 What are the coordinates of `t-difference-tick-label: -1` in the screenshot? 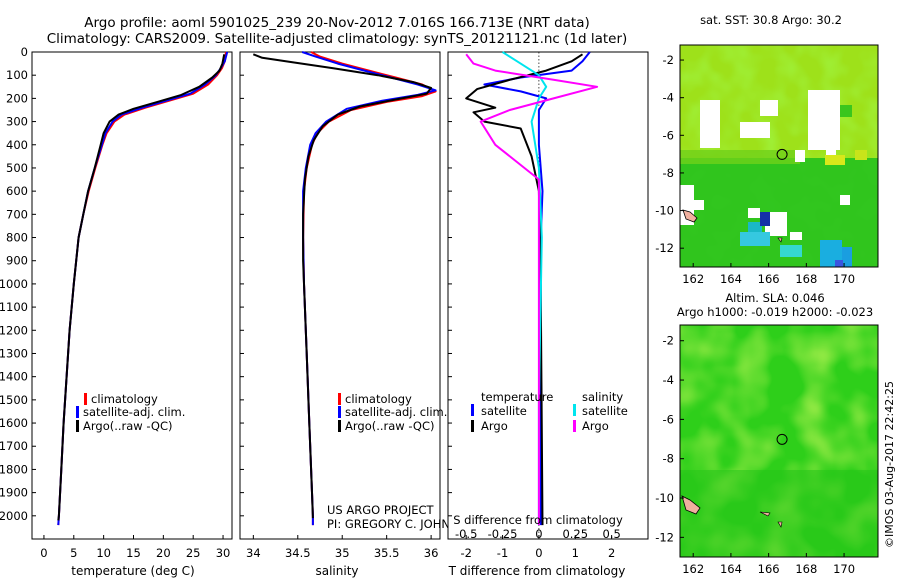 It's located at (502, 553).